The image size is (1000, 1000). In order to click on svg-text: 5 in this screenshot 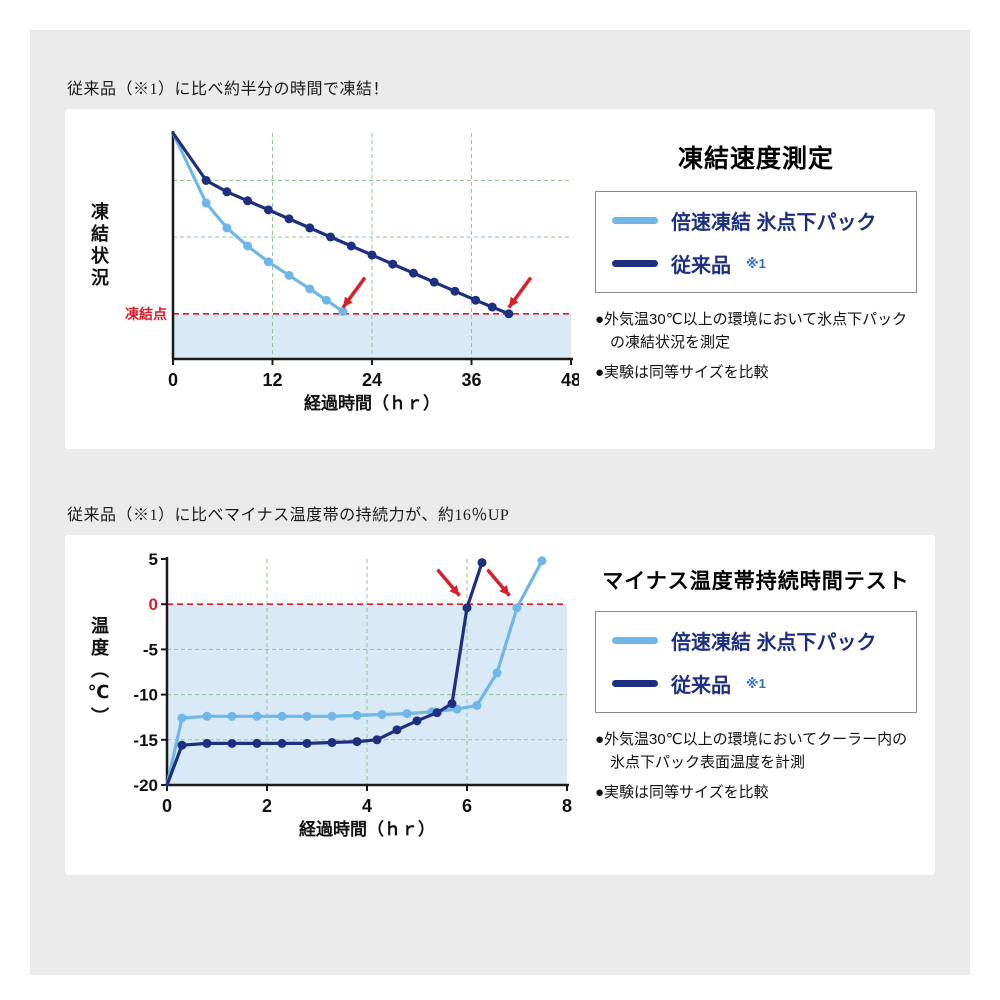, I will do `click(153, 561)`.